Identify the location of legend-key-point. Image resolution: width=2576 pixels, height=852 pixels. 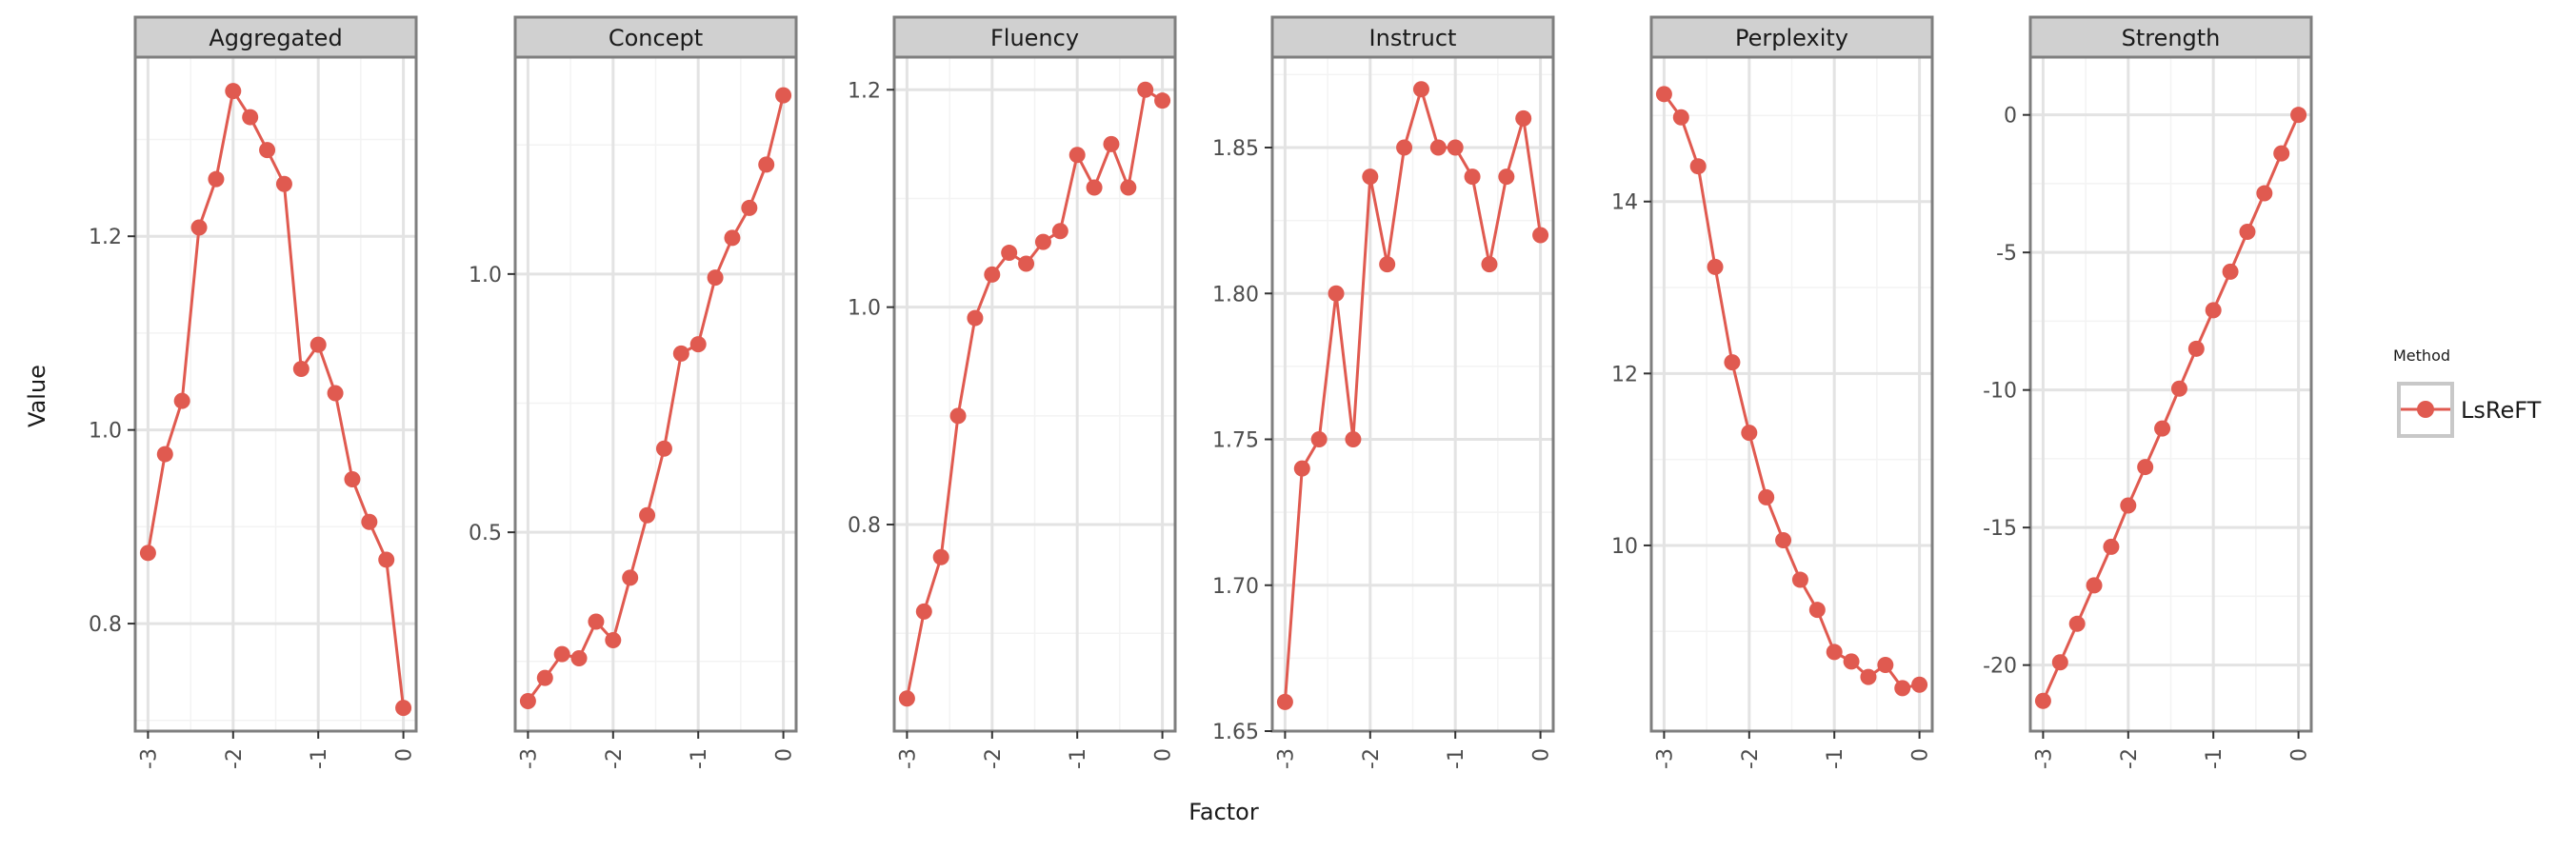
(2425, 409).